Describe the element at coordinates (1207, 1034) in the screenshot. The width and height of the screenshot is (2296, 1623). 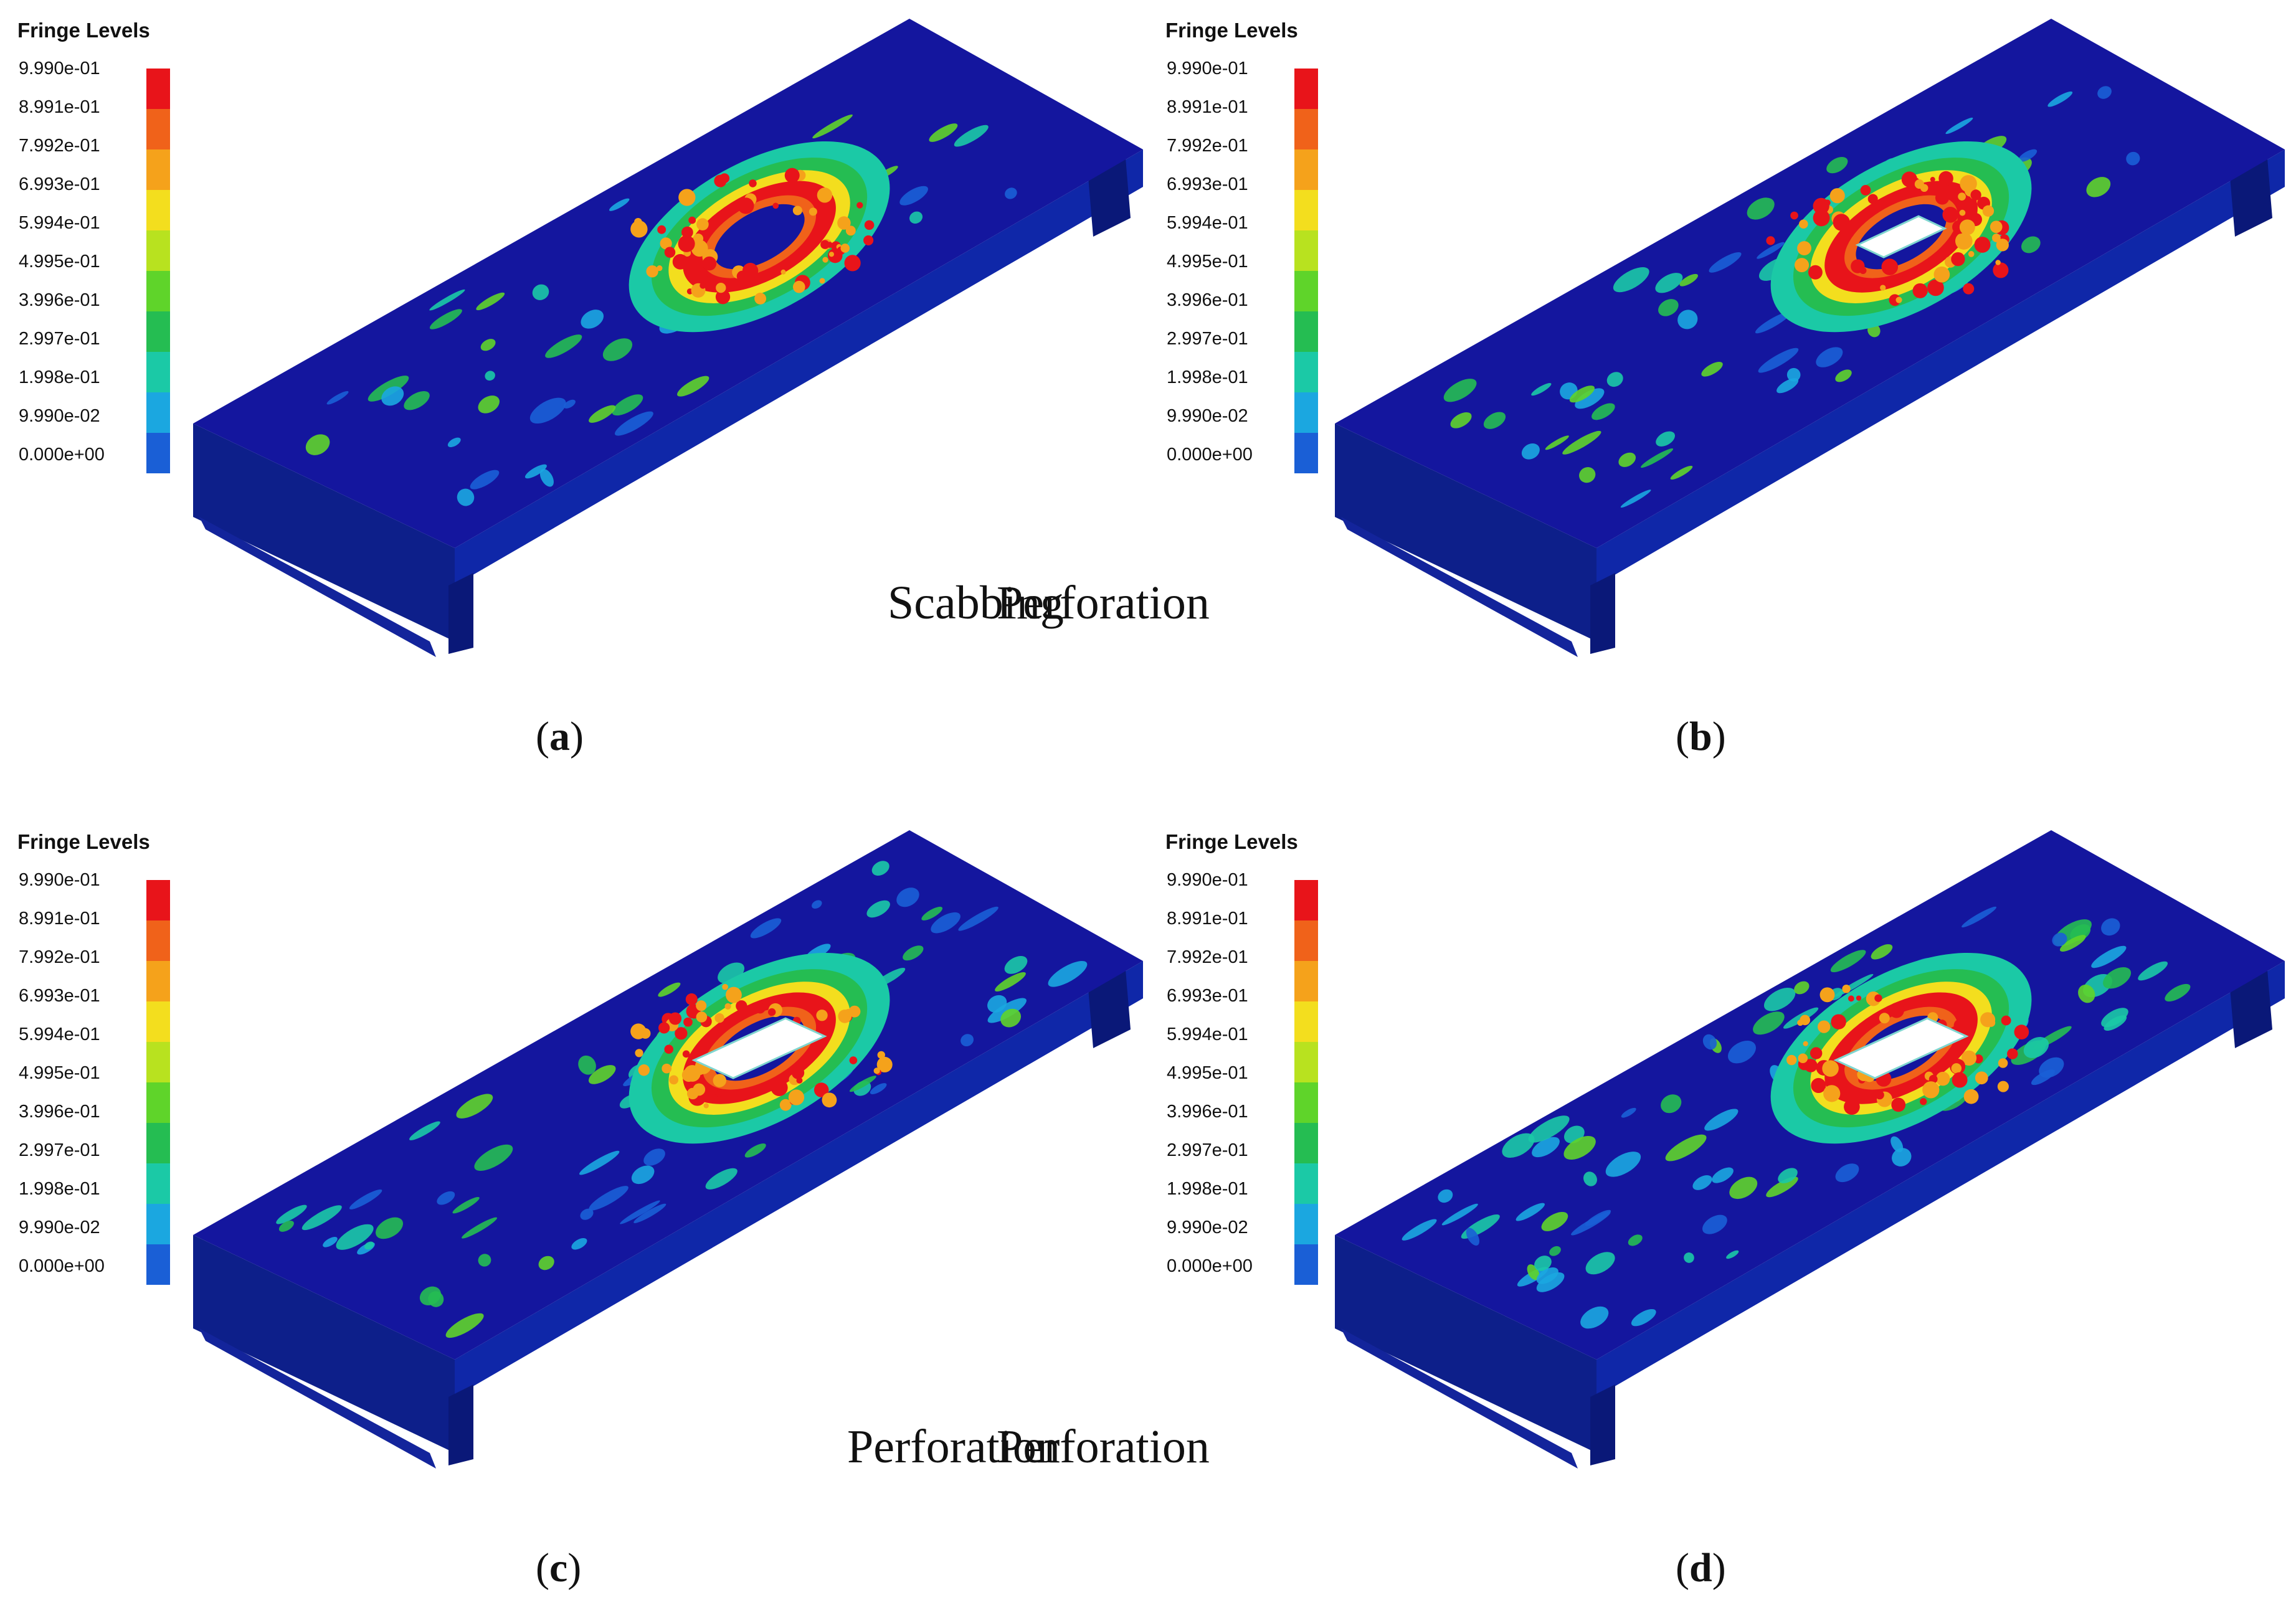
I see `legend-level-label: 5.994e-01` at that location.